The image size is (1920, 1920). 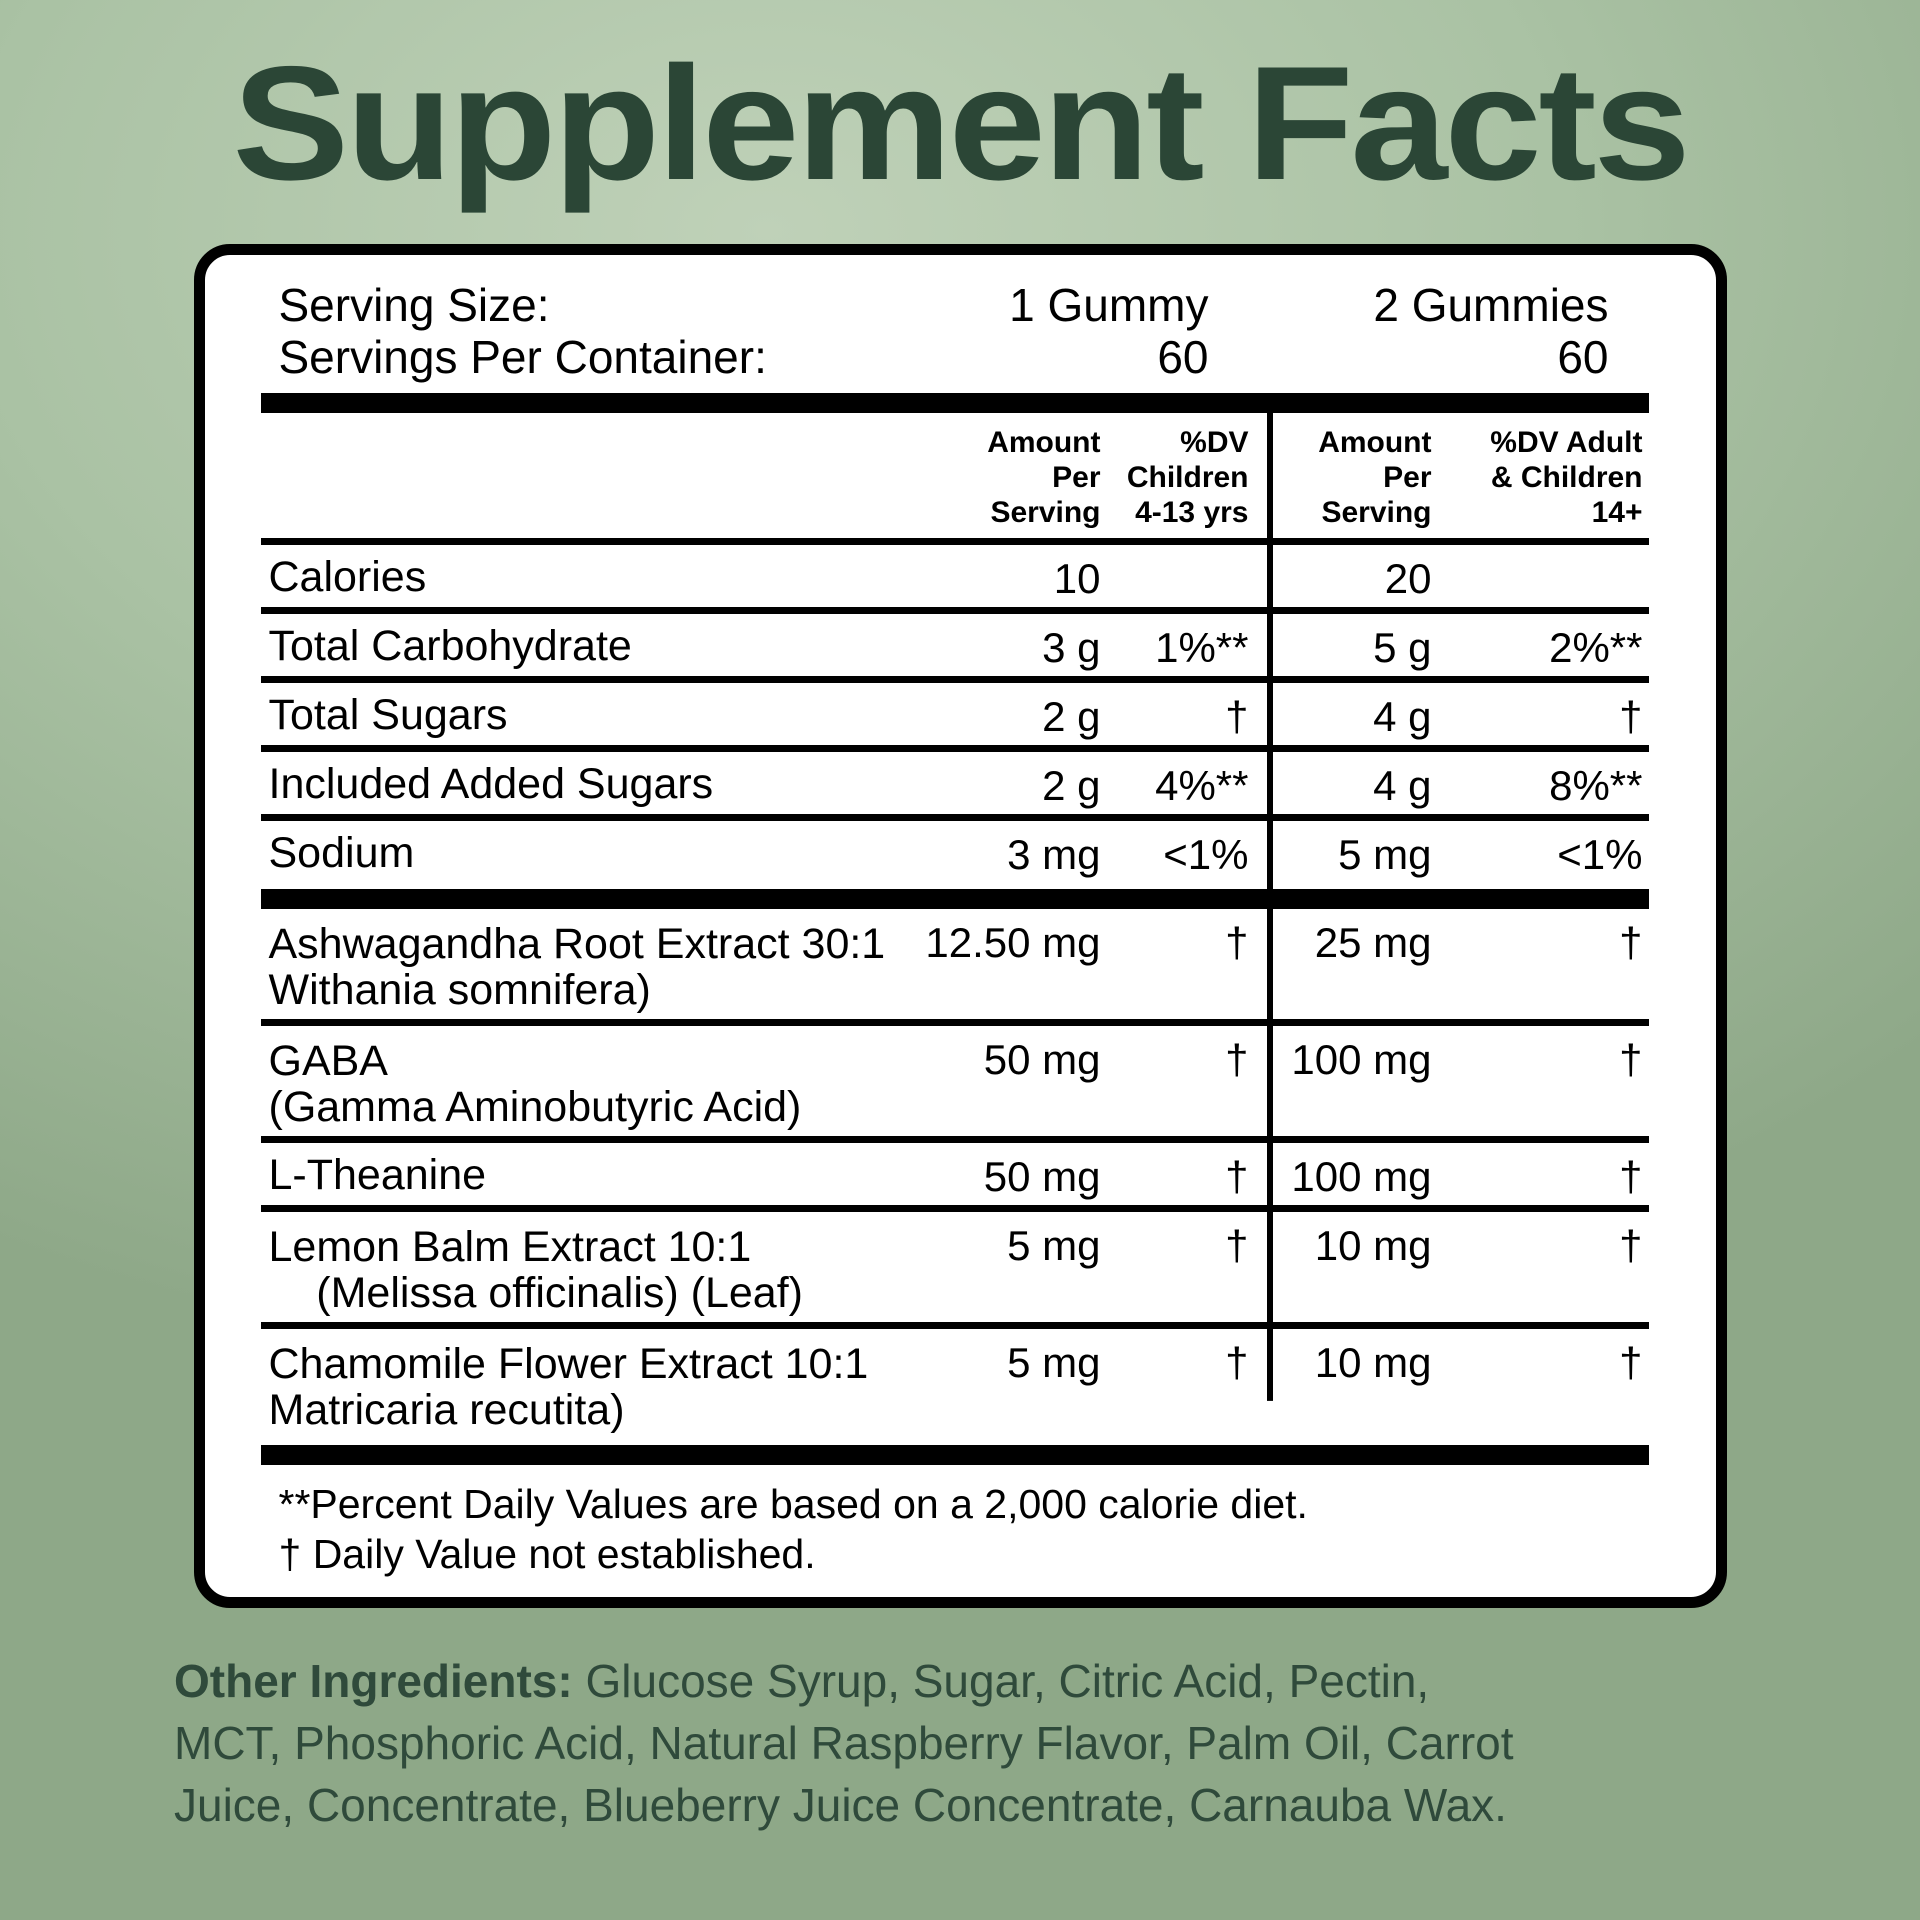 What do you see at coordinates (1206, 854) in the screenshot?
I see `dv-children: <1%` at bounding box center [1206, 854].